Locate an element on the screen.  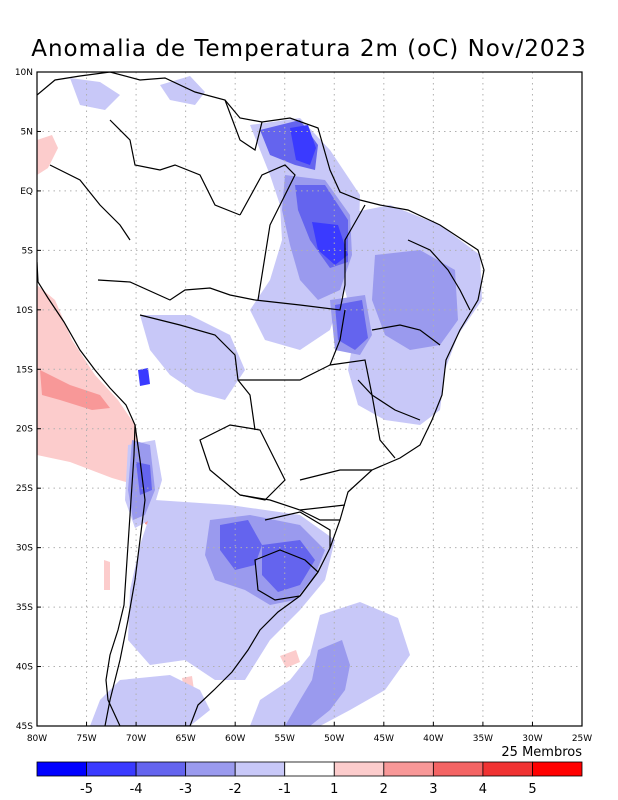
border-bolivia-brazil is located at coordinates (197, 372).